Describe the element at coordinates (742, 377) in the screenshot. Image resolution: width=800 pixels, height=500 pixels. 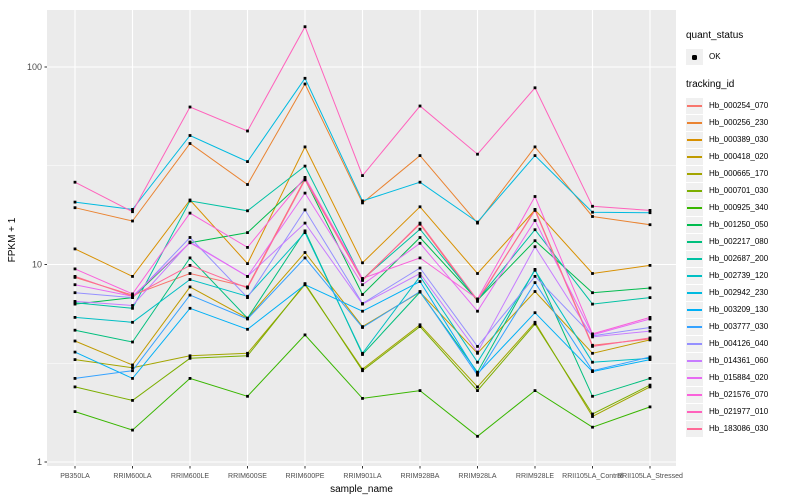
I see `legend-item: Hb_015884_020` at that location.